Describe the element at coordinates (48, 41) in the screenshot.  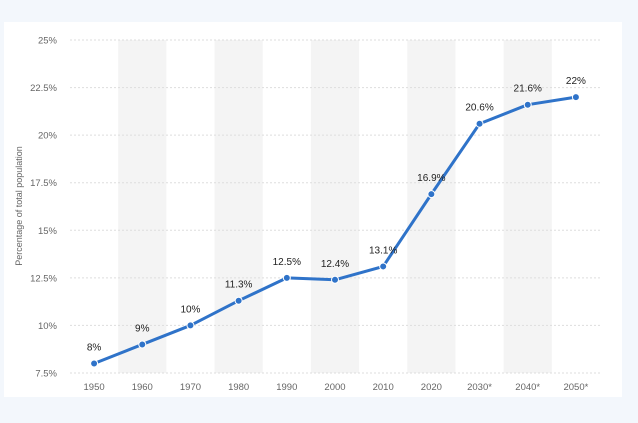
I see `y-tick-label: 25%` at that location.